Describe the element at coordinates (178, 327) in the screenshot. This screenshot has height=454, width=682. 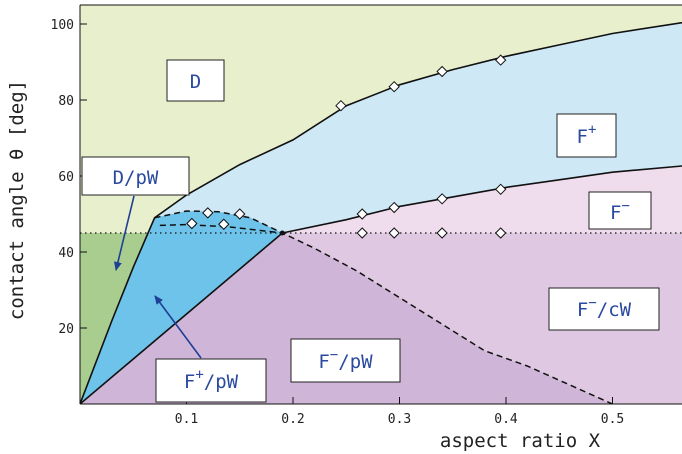
I see `arrow-fplus-pw` at that location.